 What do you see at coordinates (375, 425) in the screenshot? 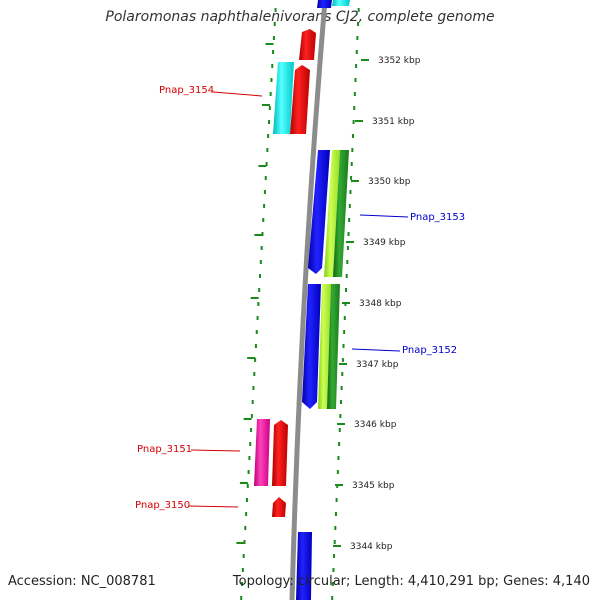
I see `tick-label: 3346 kbp` at bounding box center [375, 425].